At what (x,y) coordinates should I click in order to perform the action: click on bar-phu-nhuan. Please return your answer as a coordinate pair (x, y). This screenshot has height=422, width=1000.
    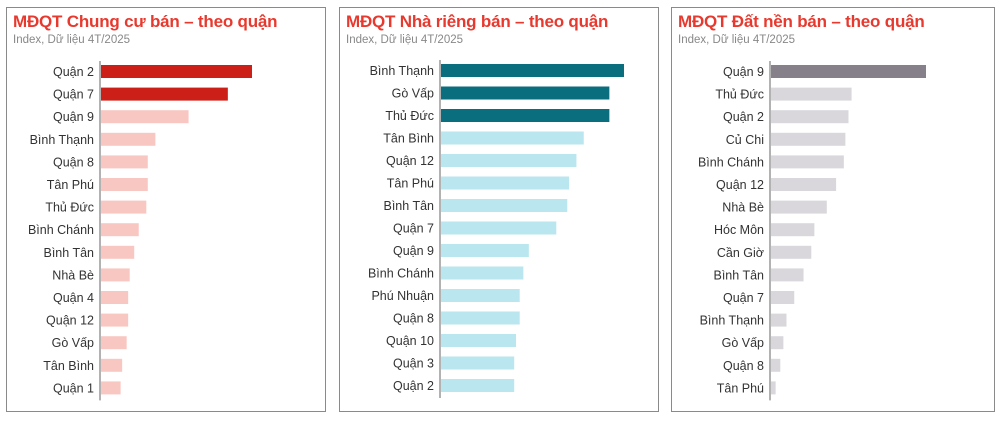
    Looking at the image, I should click on (480, 295).